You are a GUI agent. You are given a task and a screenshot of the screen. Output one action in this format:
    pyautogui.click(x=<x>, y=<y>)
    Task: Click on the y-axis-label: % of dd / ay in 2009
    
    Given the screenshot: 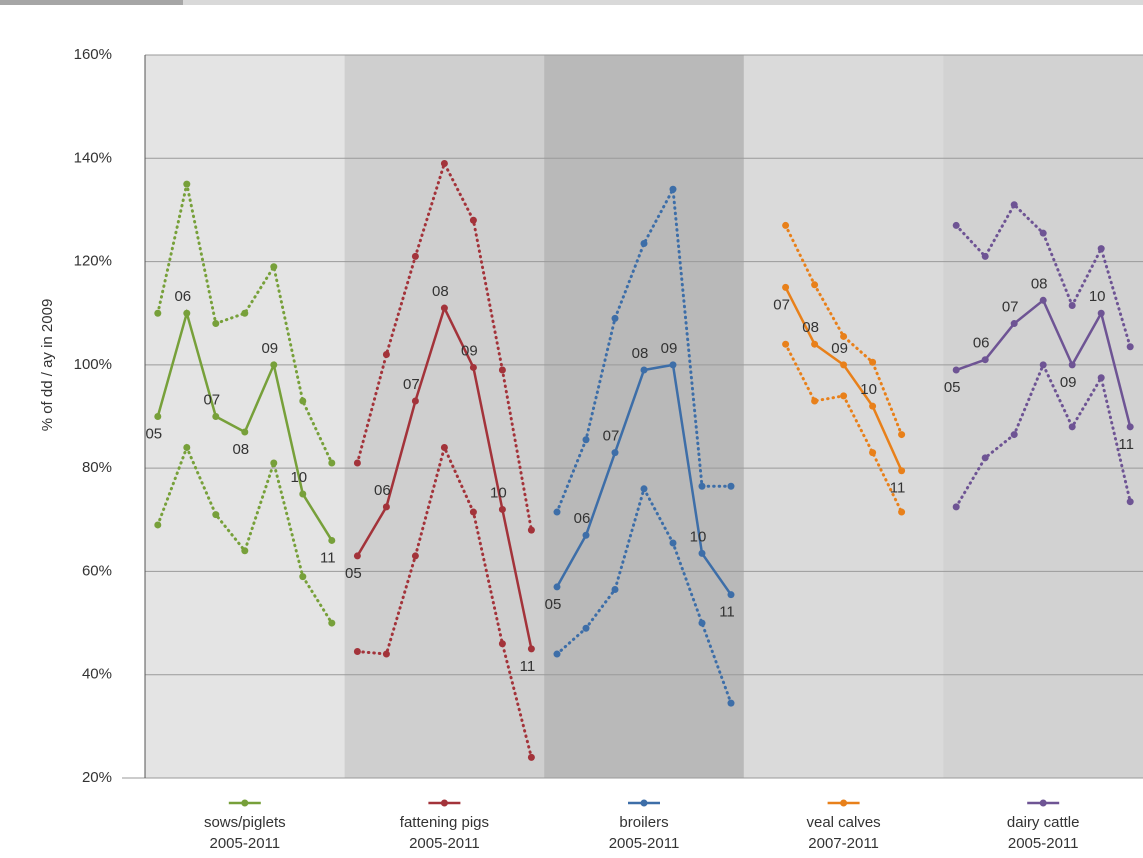 What is the action you would take?
    pyautogui.click(x=47, y=365)
    